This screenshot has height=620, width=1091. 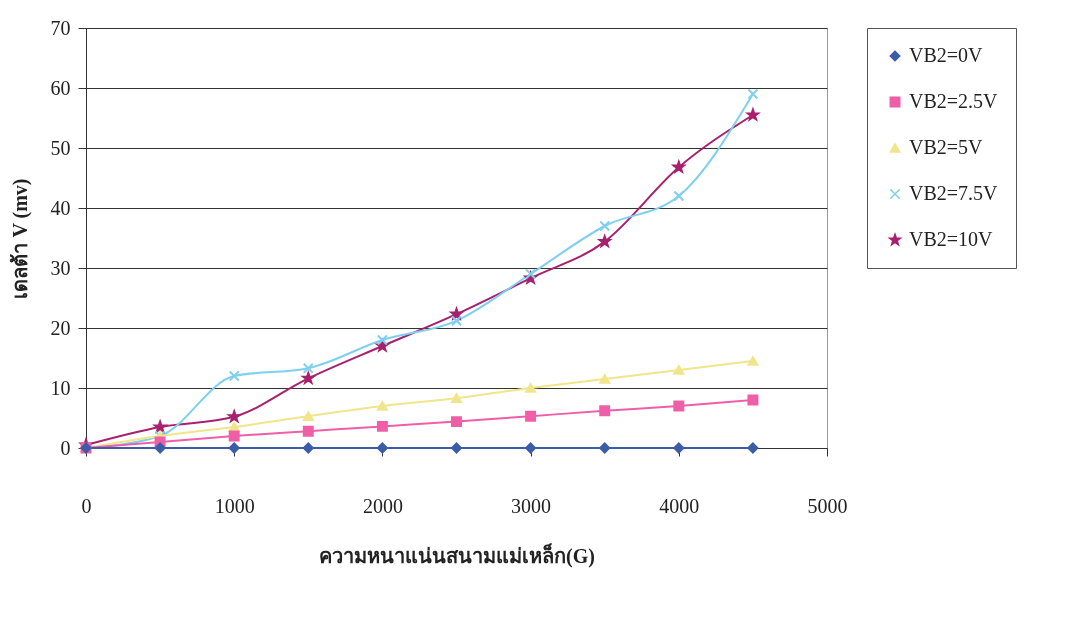 What do you see at coordinates (531, 505) in the screenshot?
I see `x-tick-label: 3000` at bounding box center [531, 505].